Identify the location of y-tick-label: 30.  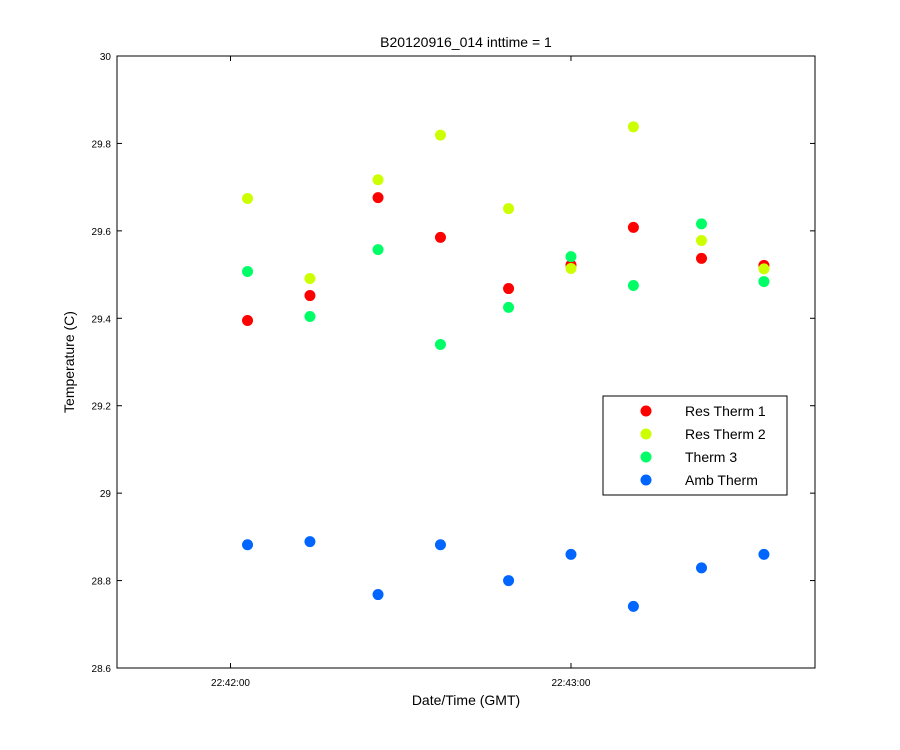
(106, 57).